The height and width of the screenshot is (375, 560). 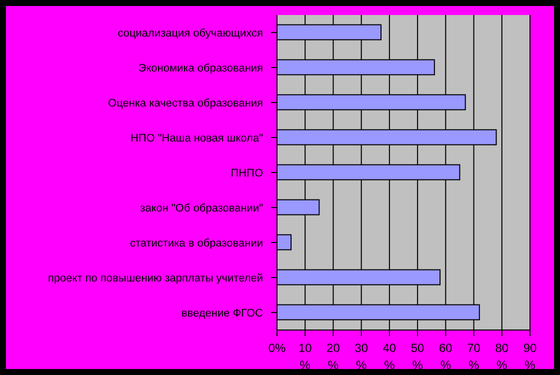 What do you see at coordinates (186, 104) in the screenshot?
I see `y-tick-label: Оценка качества образования` at bounding box center [186, 104].